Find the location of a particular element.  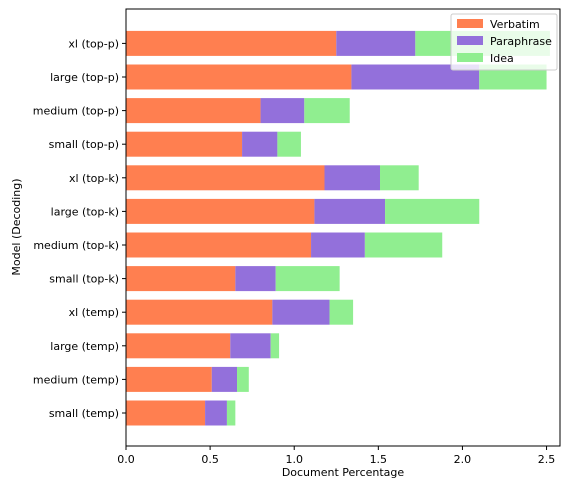

x-tick-label: 0.5 is located at coordinates (210, 459).